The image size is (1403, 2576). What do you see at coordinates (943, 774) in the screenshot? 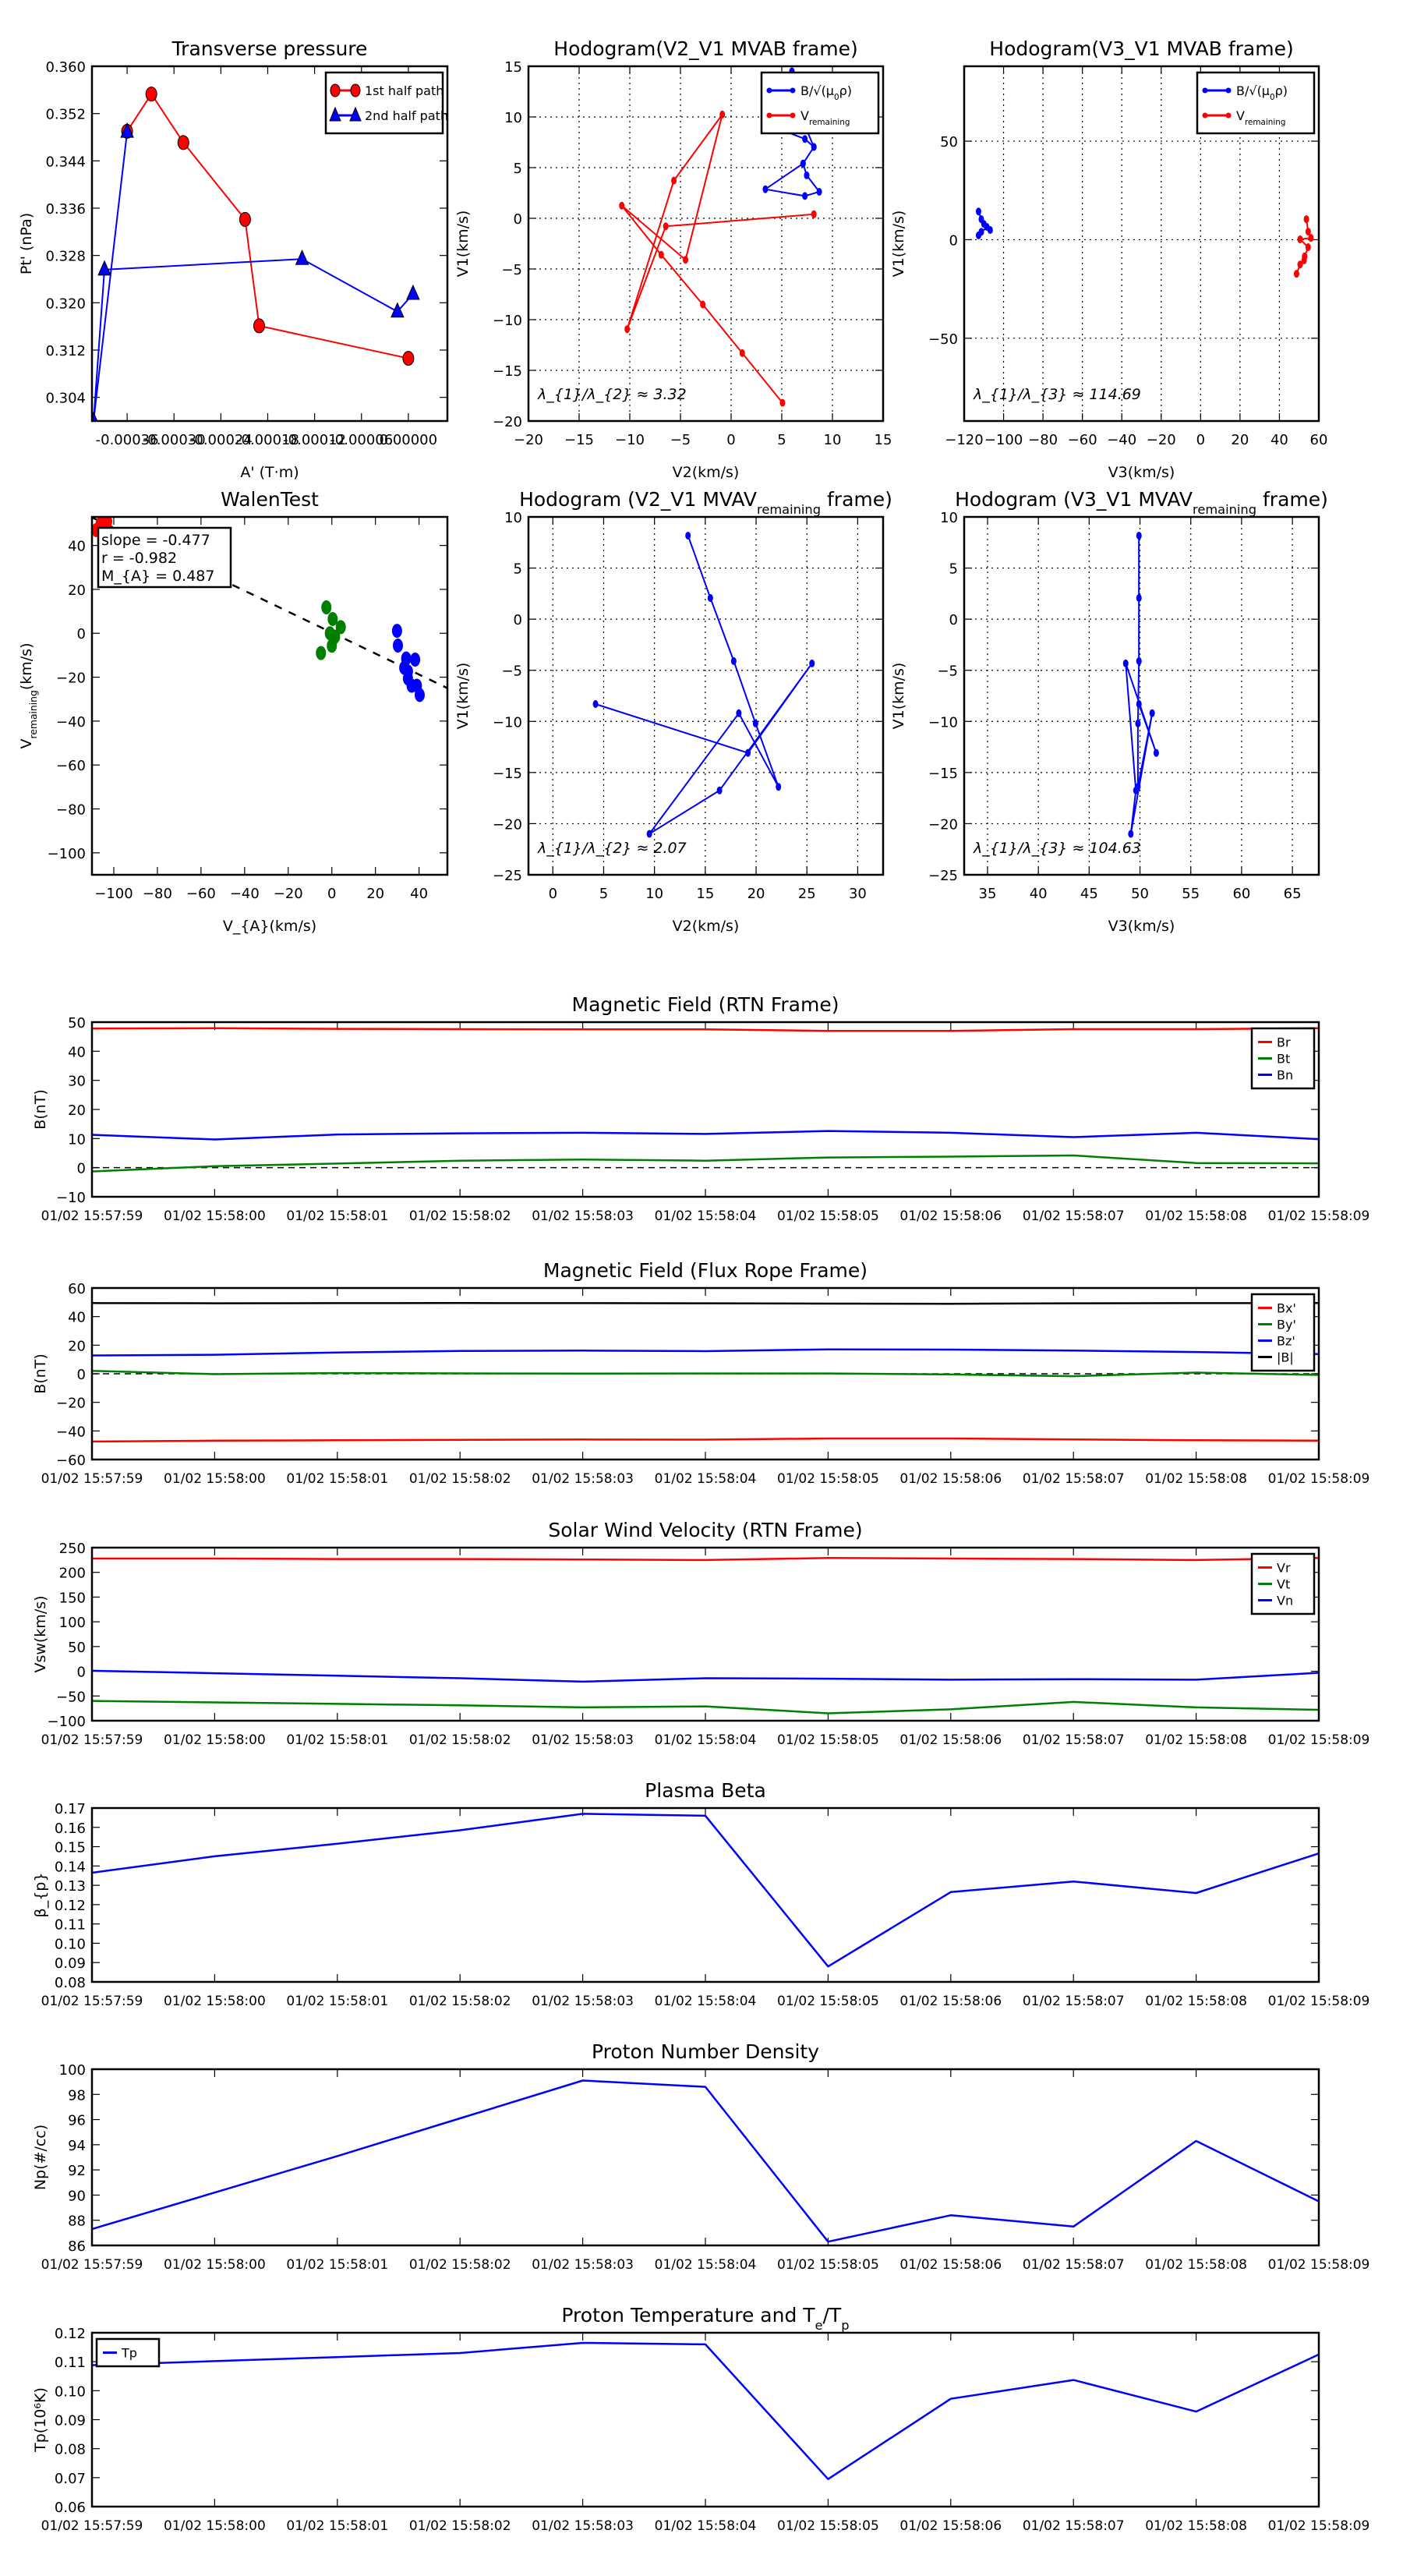
I see `y-tick-label: −15` at bounding box center [943, 774].